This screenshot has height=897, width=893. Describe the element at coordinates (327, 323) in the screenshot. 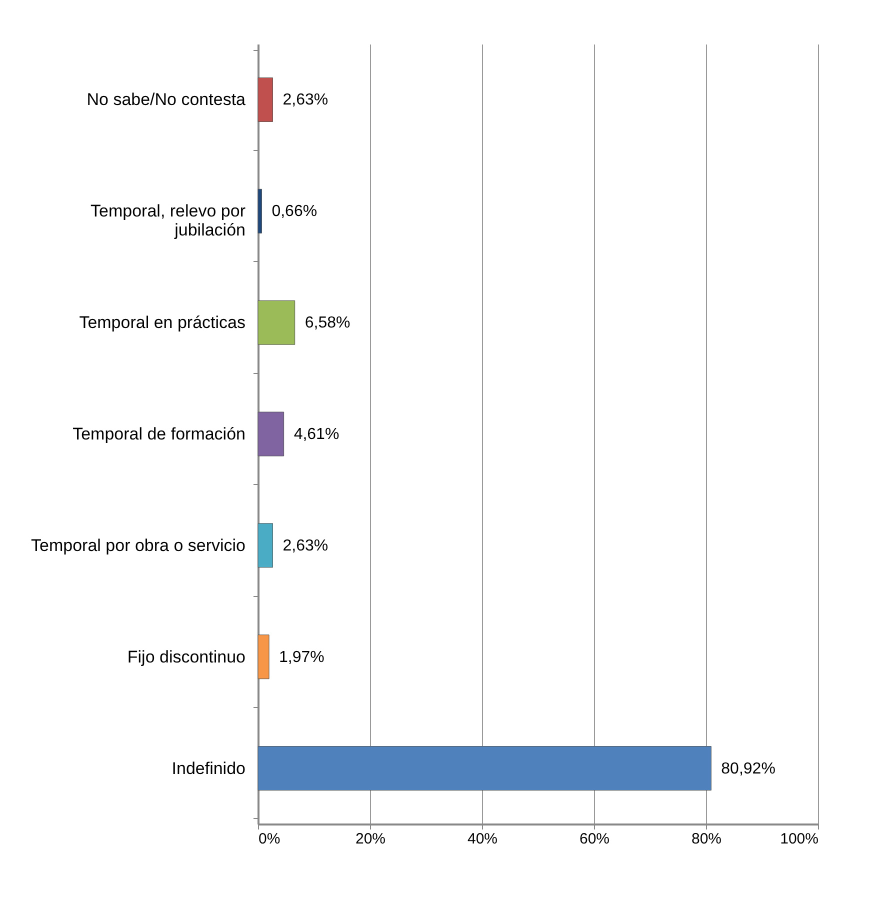

I see `data-label: 6,58%` at that location.